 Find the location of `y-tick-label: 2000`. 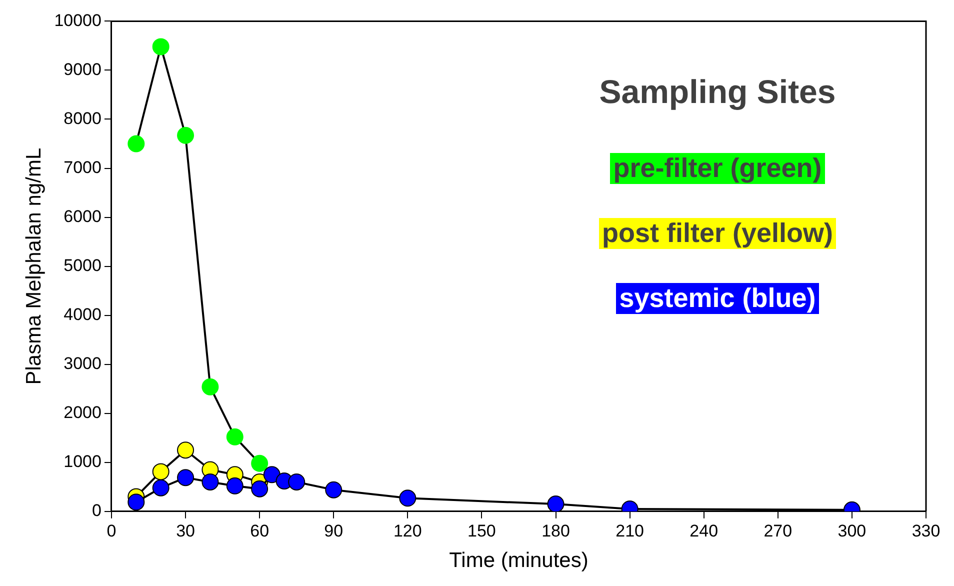

y-tick-label: 2000 is located at coordinates (83, 412).